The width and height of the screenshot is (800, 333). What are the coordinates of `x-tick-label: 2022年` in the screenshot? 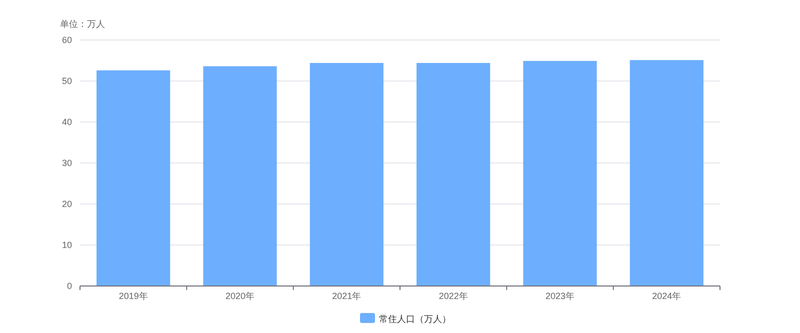 It's located at (453, 296).